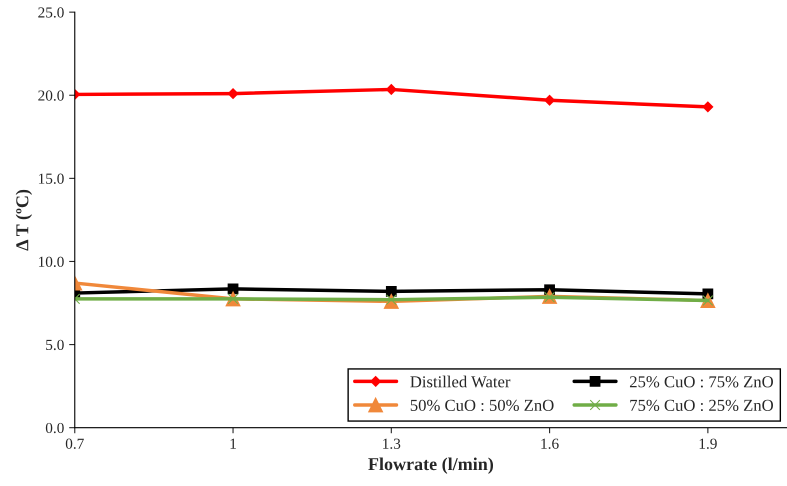 Image resolution: width=787 pixels, height=486 pixels. Describe the element at coordinates (431, 466) in the screenshot. I see `x-axis-title: Flowrate (l/min)` at that location.